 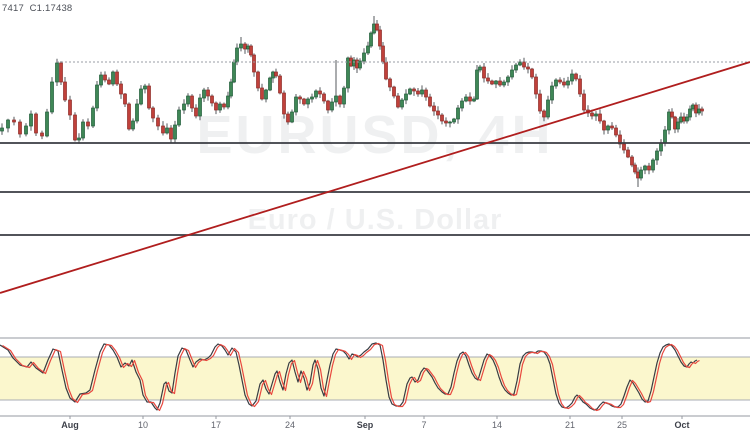 What do you see at coordinates (622, 425) in the screenshot?
I see `time-axis-label: 25` at bounding box center [622, 425].